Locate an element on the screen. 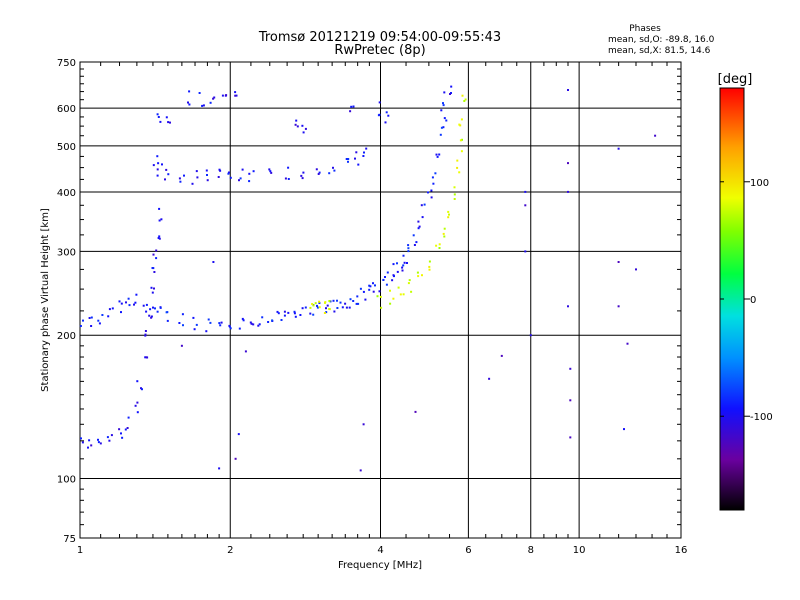 This screenshot has width=800, height=600. y-tick-label: 100 is located at coordinates (66, 480).